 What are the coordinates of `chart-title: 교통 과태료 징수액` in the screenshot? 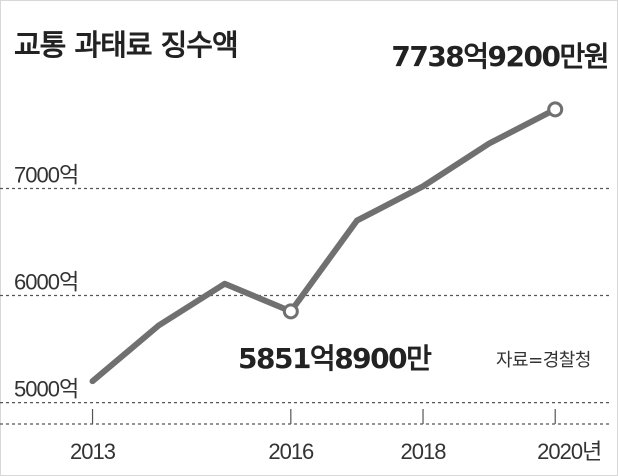 It's located at (126, 45).